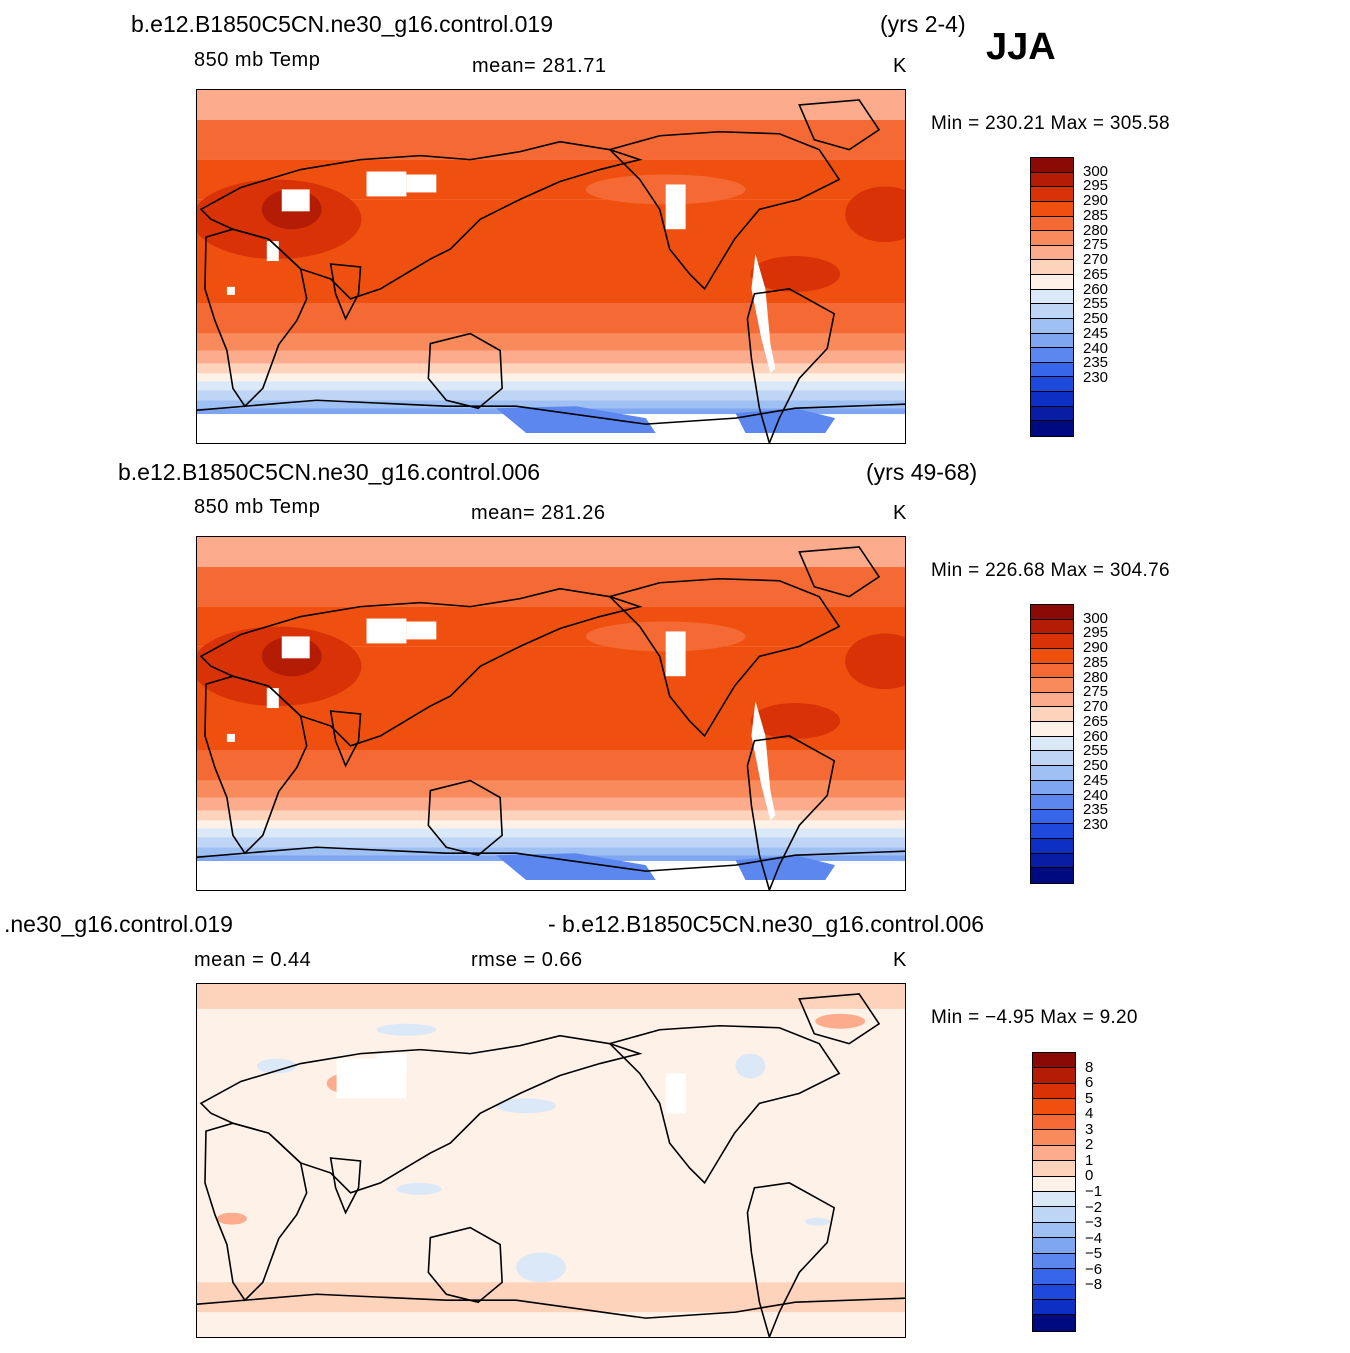  What do you see at coordinates (1094, 1191) in the screenshot?
I see `colorbar-tick-label: −1` at bounding box center [1094, 1191].